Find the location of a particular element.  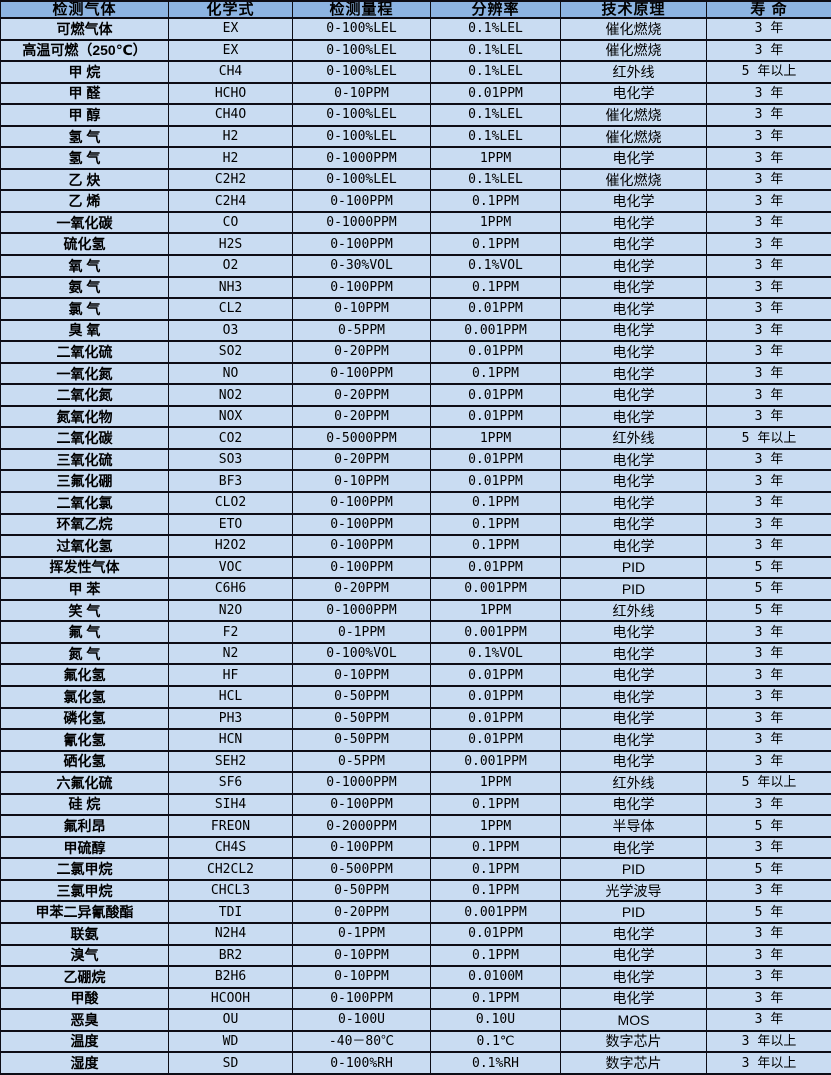

cell-gas-name: 三氯甲烷 is located at coordinates (84, 890).